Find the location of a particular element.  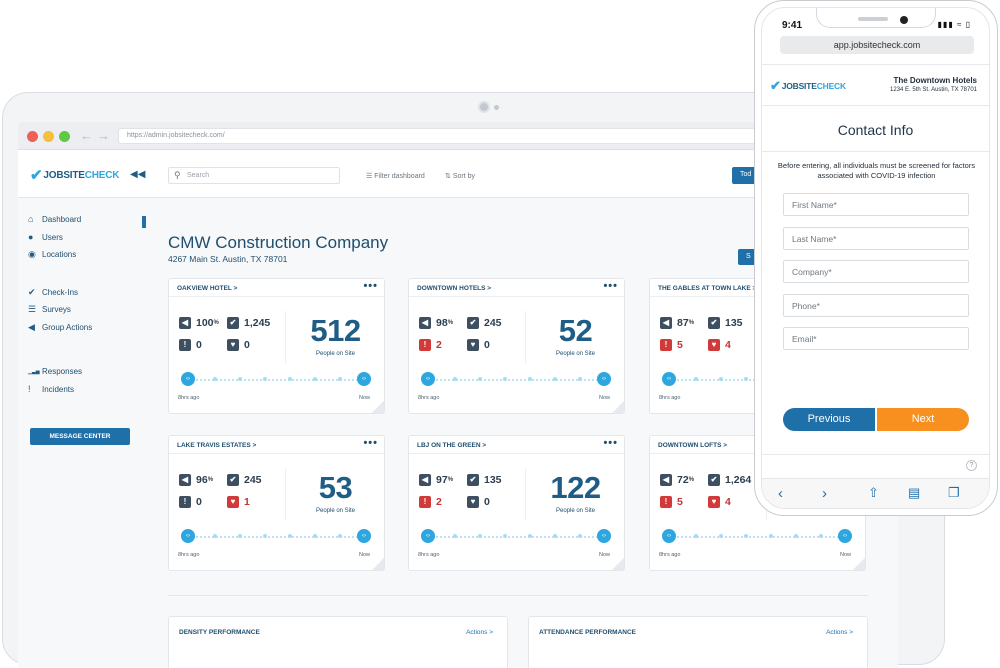

card-title-link: LBJ ON THE GREEN > is located at coordinates (452, 445).